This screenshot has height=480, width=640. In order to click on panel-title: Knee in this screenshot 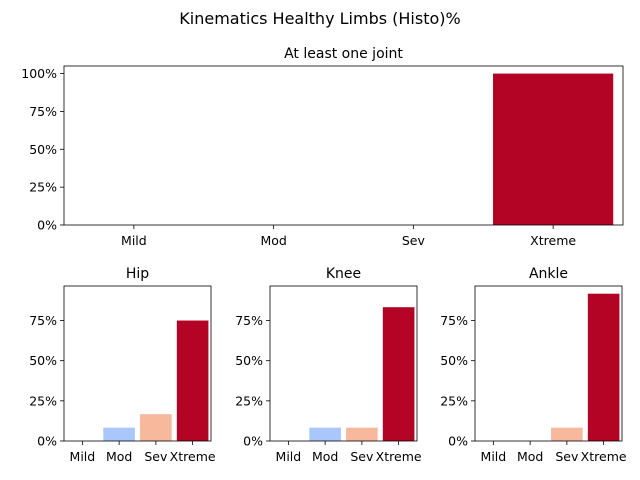, I will do `click(343, 274)`.